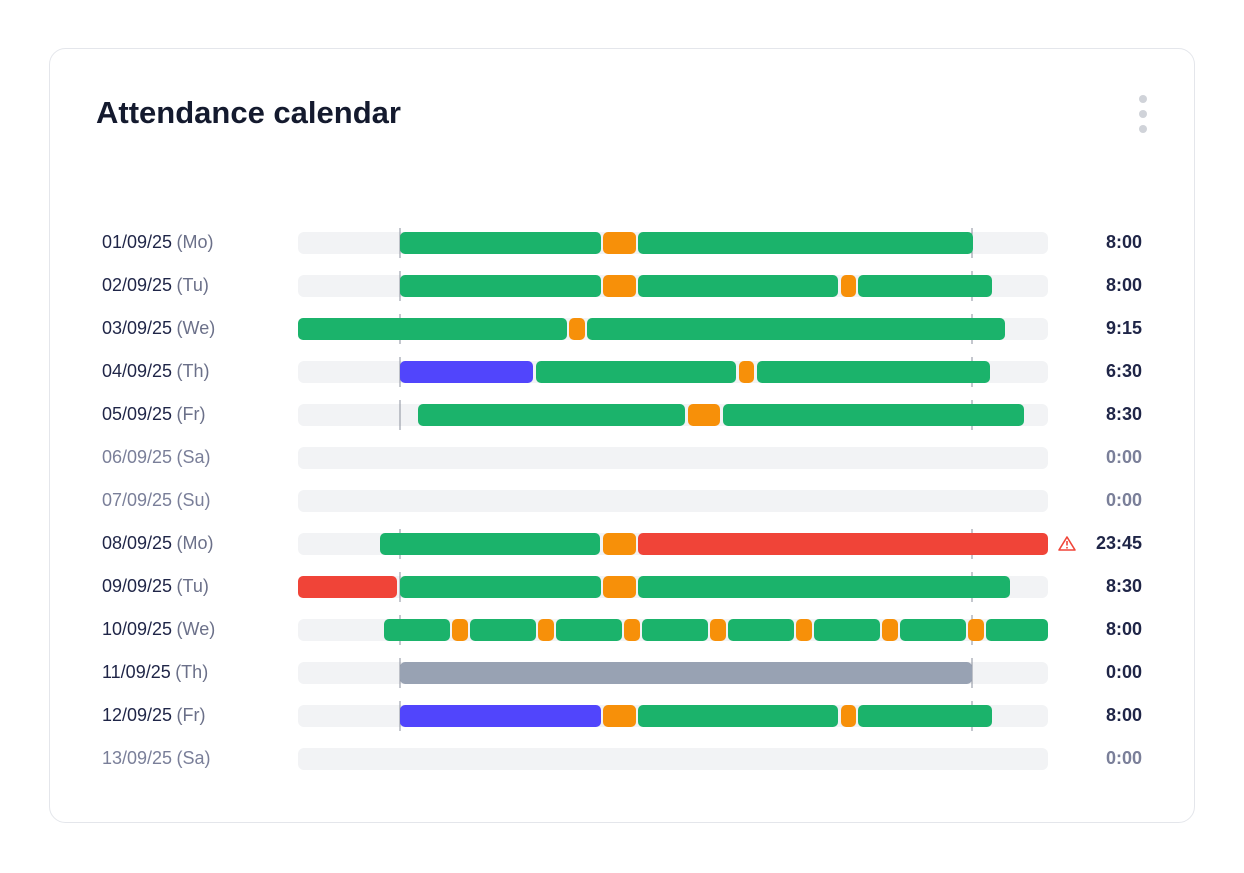 The image size is (1244, 873). I want to click on row-label: 11/09/25 (Th), so click(155, 672).